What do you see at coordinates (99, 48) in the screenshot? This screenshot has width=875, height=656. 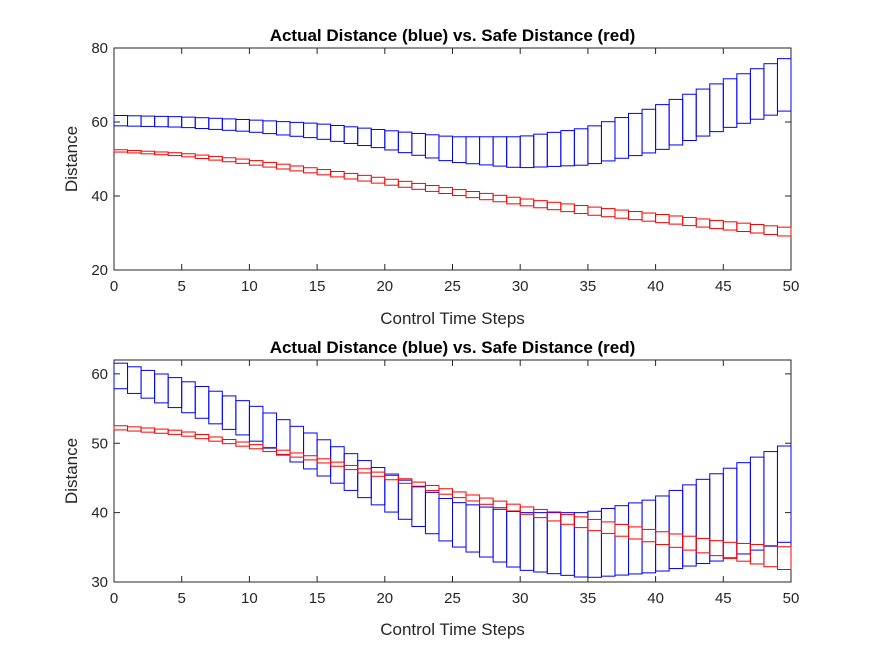 I see `top-chart-y-tick-label: 80` at bounding box center [99, 48].